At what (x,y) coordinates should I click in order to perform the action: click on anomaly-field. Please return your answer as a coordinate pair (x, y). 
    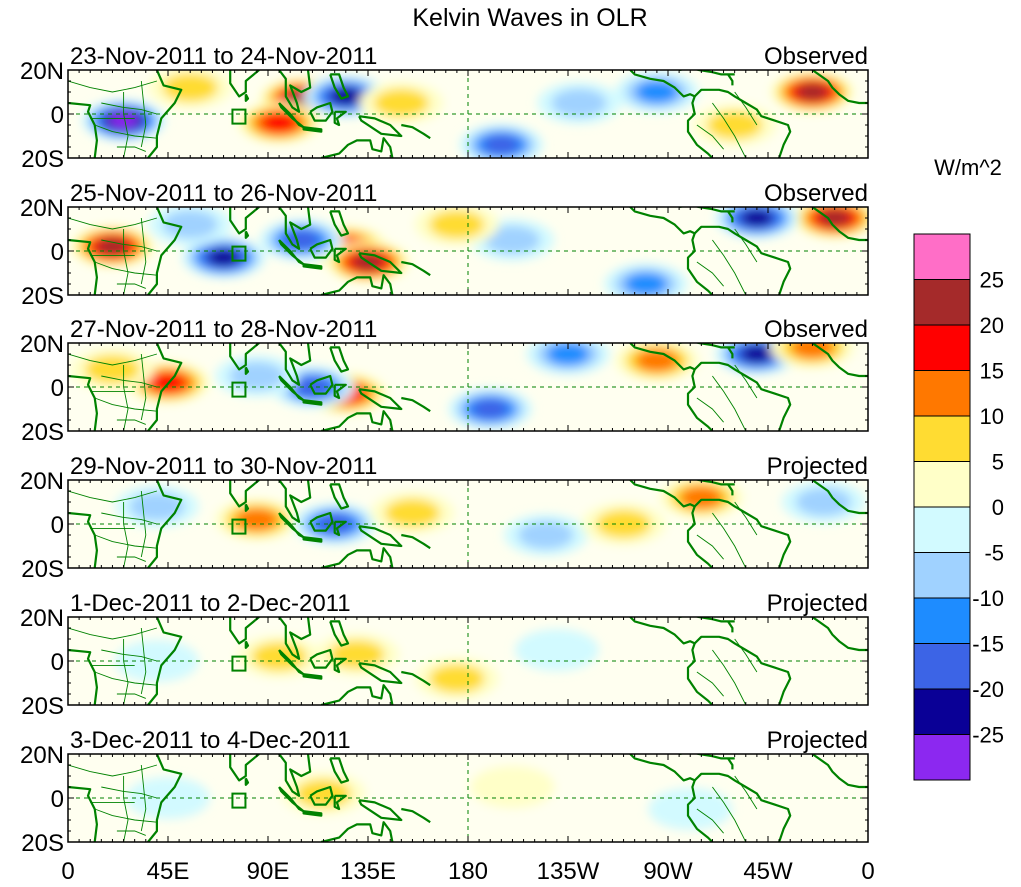
    Looking at the image, I should click on (490, 518).